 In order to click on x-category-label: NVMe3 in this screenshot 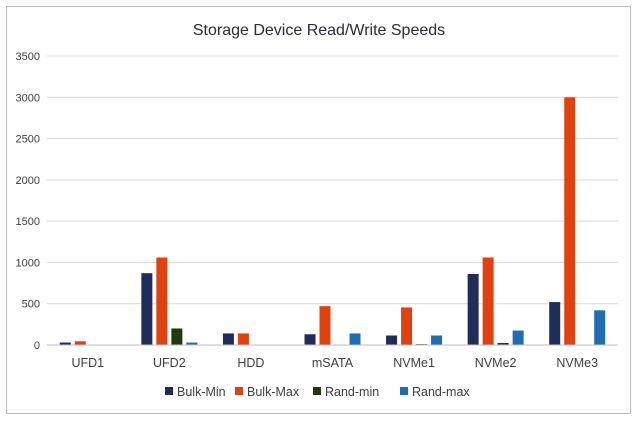, I will do `click(577, 363)`.